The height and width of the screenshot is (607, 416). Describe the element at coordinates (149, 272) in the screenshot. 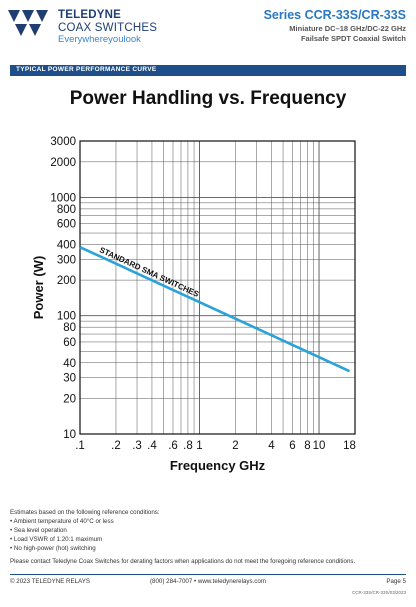

I see `series-label: STANDARD SMA SWITCHES` at that location.